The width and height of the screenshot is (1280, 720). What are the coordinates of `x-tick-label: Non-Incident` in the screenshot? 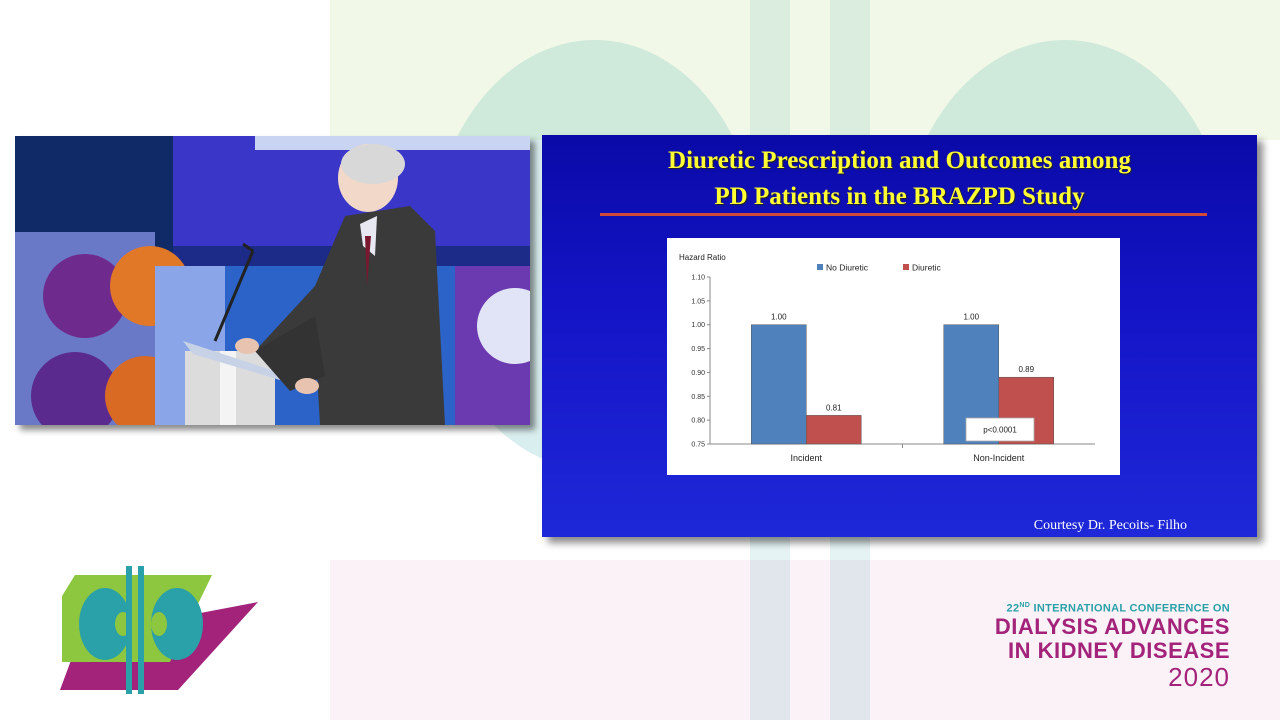 It's located at (999, 458).